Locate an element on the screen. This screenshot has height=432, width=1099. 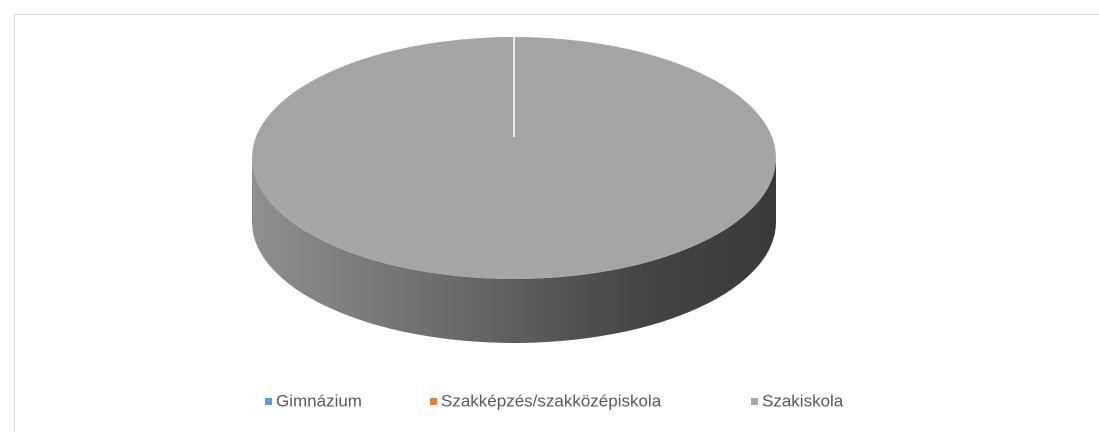
legend-label: Szakiskola is located at coordinates (803, 400).